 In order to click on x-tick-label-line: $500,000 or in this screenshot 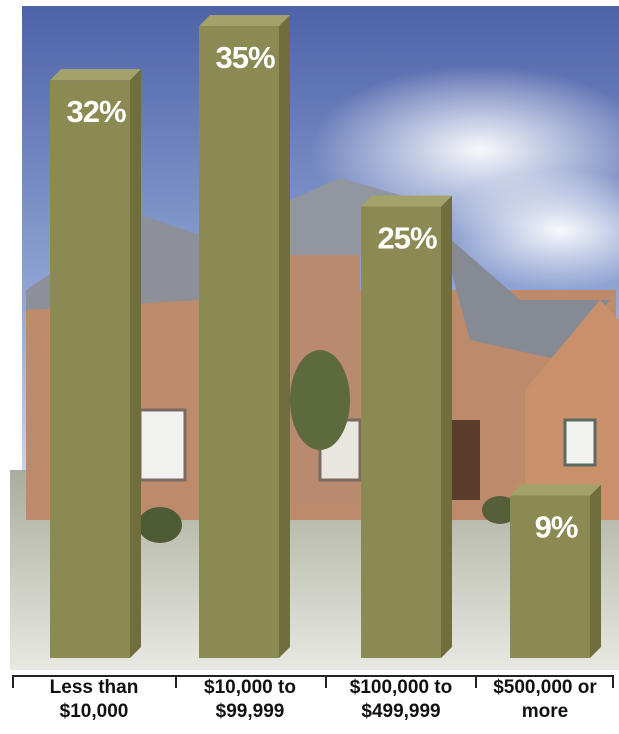, I will do `click(545, 687)`.